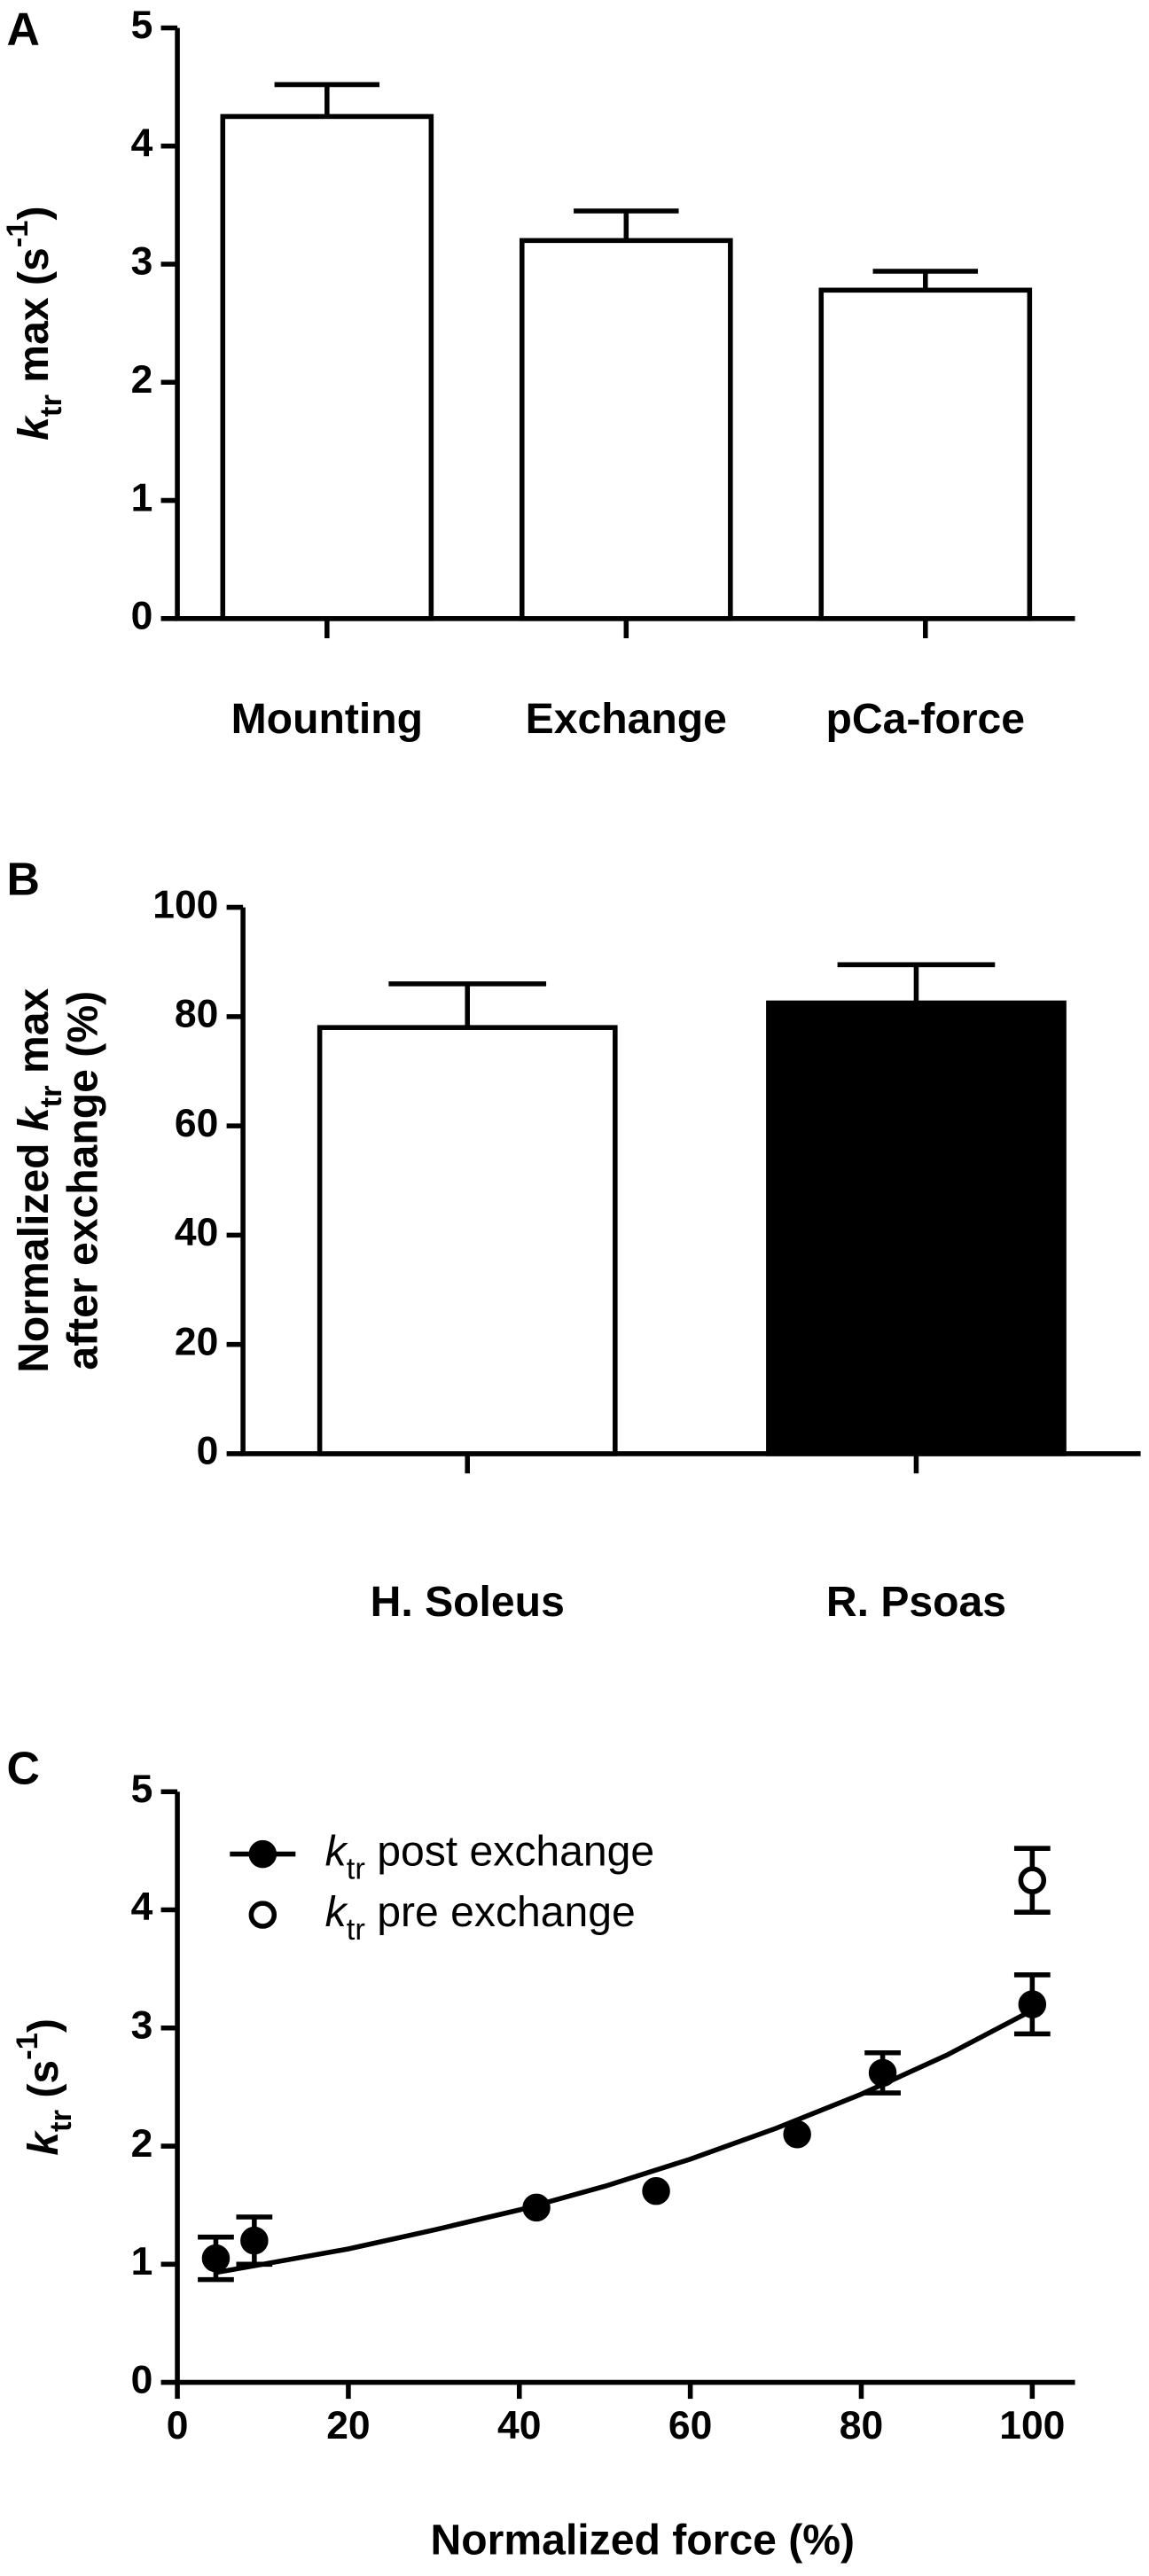  I want to click on y-axis-label: after exchange (%), so click(82, 1180).